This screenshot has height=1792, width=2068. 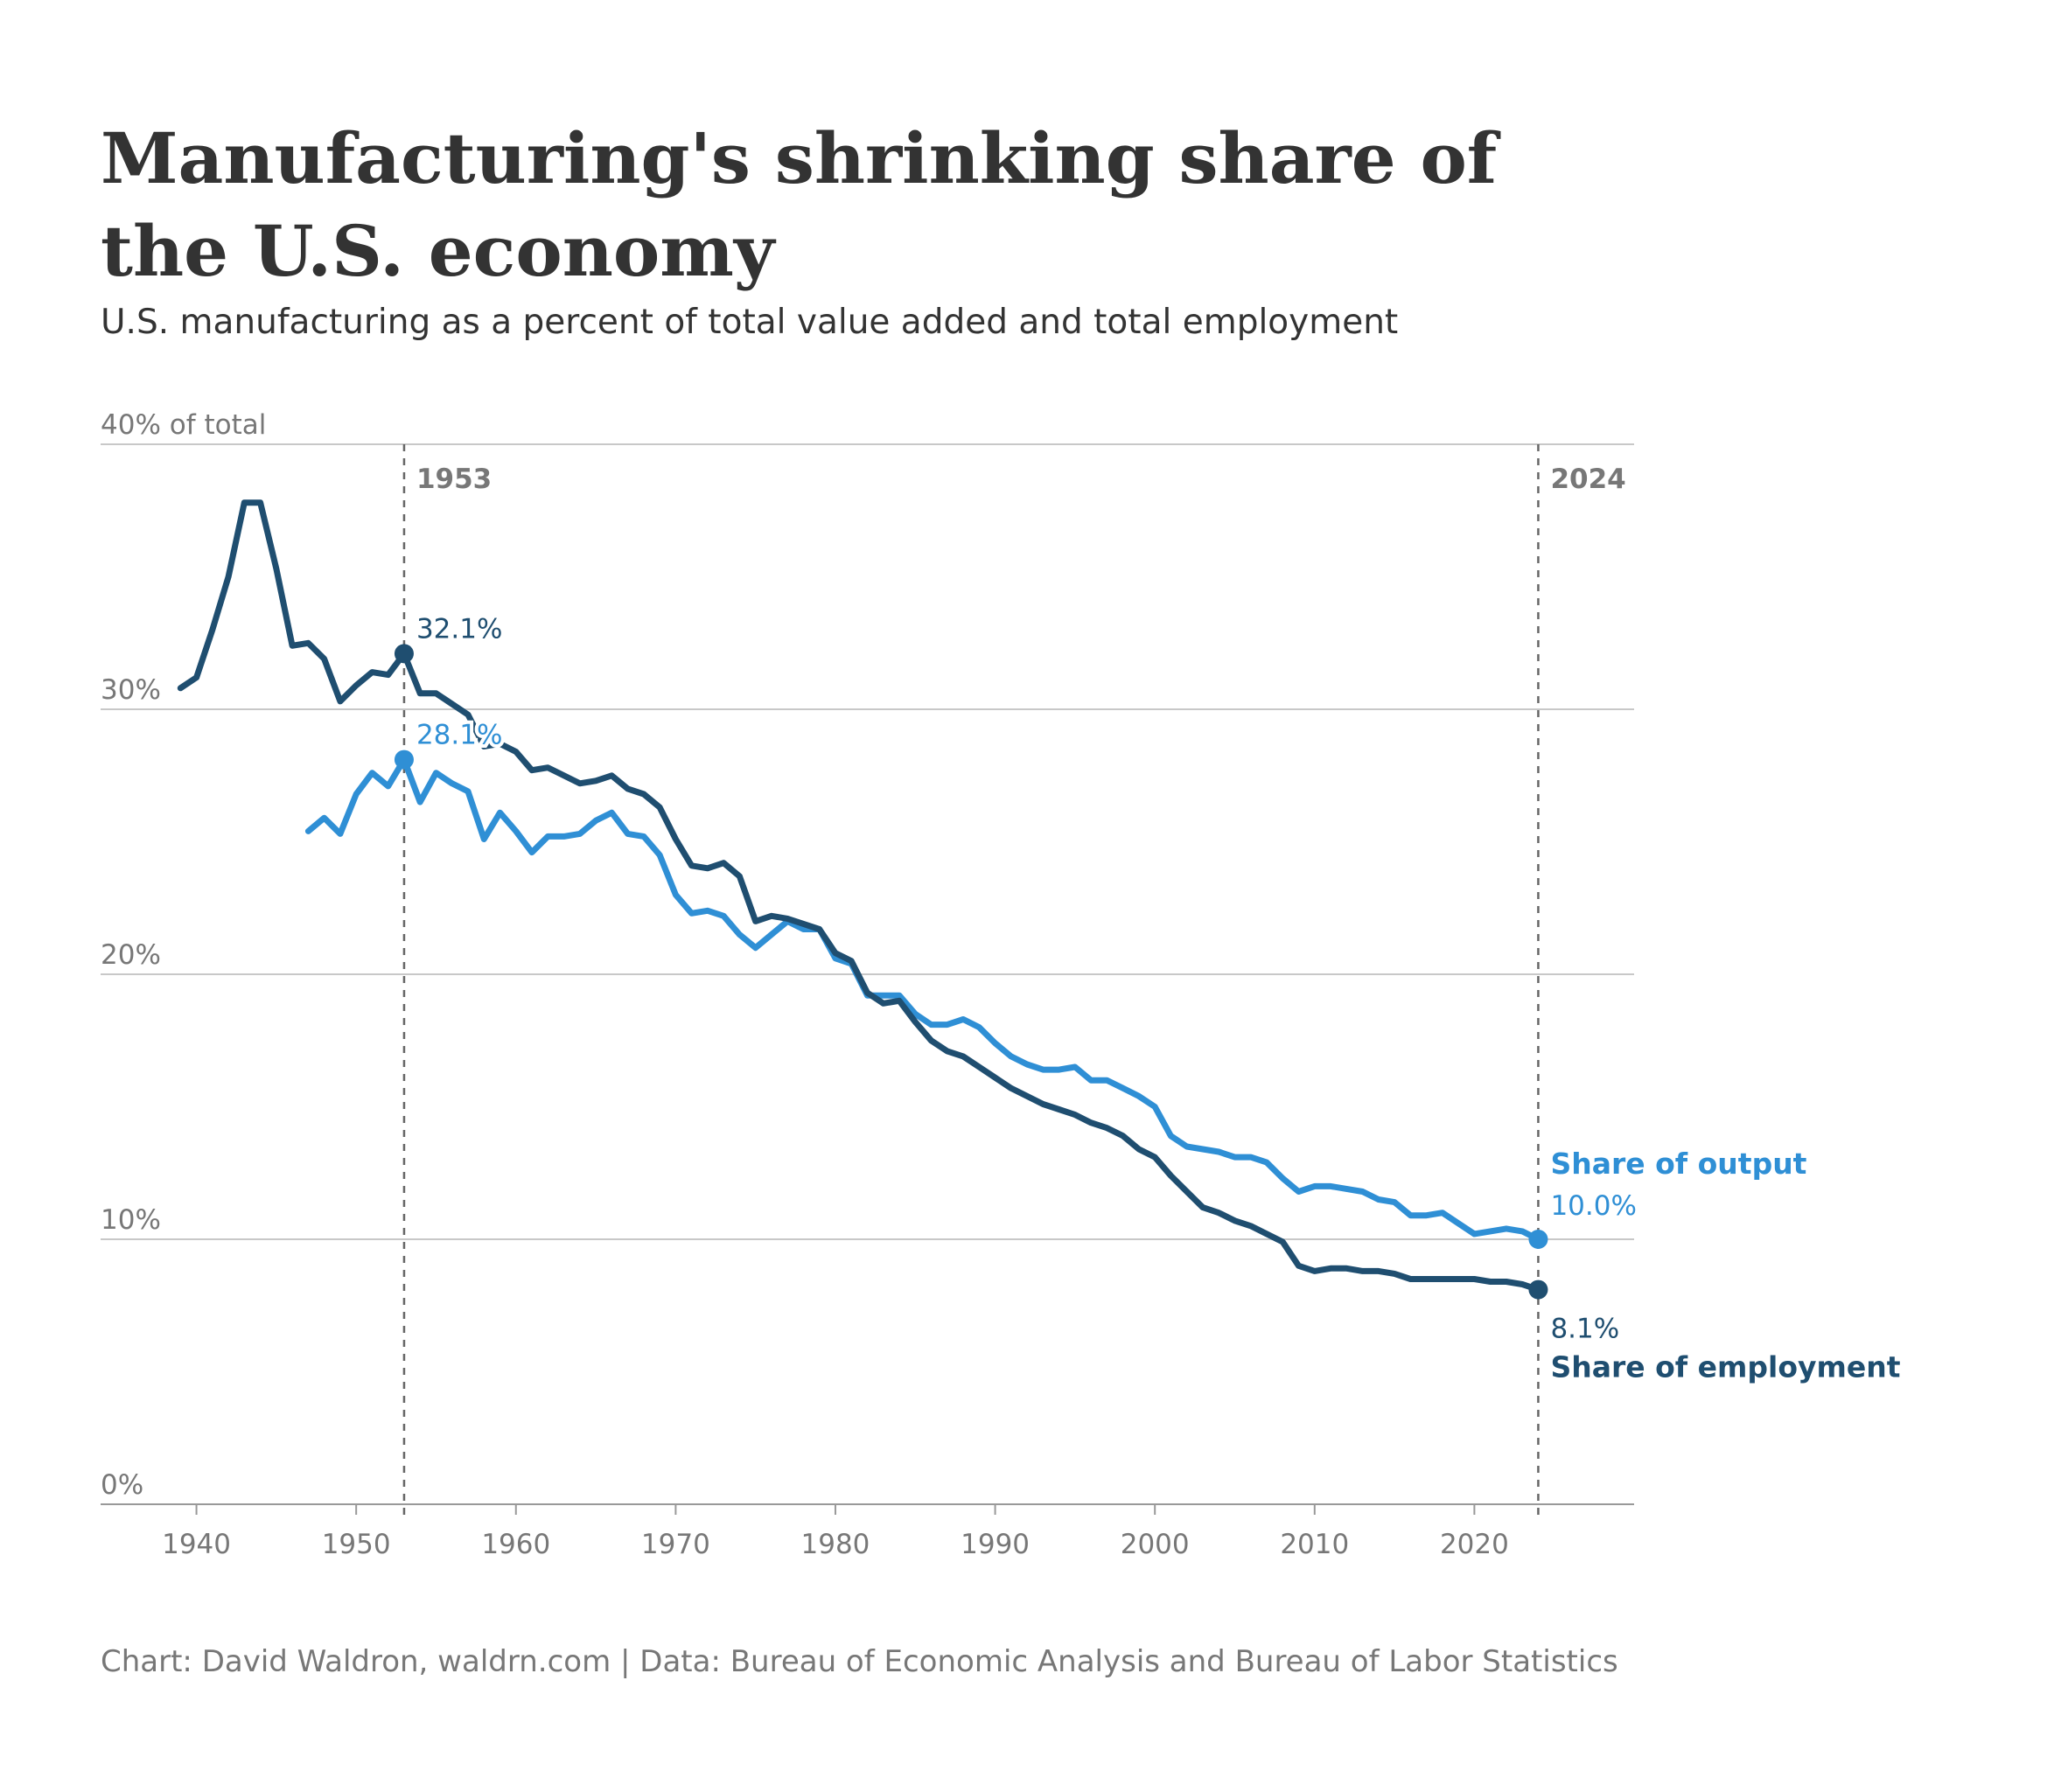 What do you see at coordinates (454, 479) in the screenshot?
I see `reference-line-label: 1953` at bounding box center [454, 479].